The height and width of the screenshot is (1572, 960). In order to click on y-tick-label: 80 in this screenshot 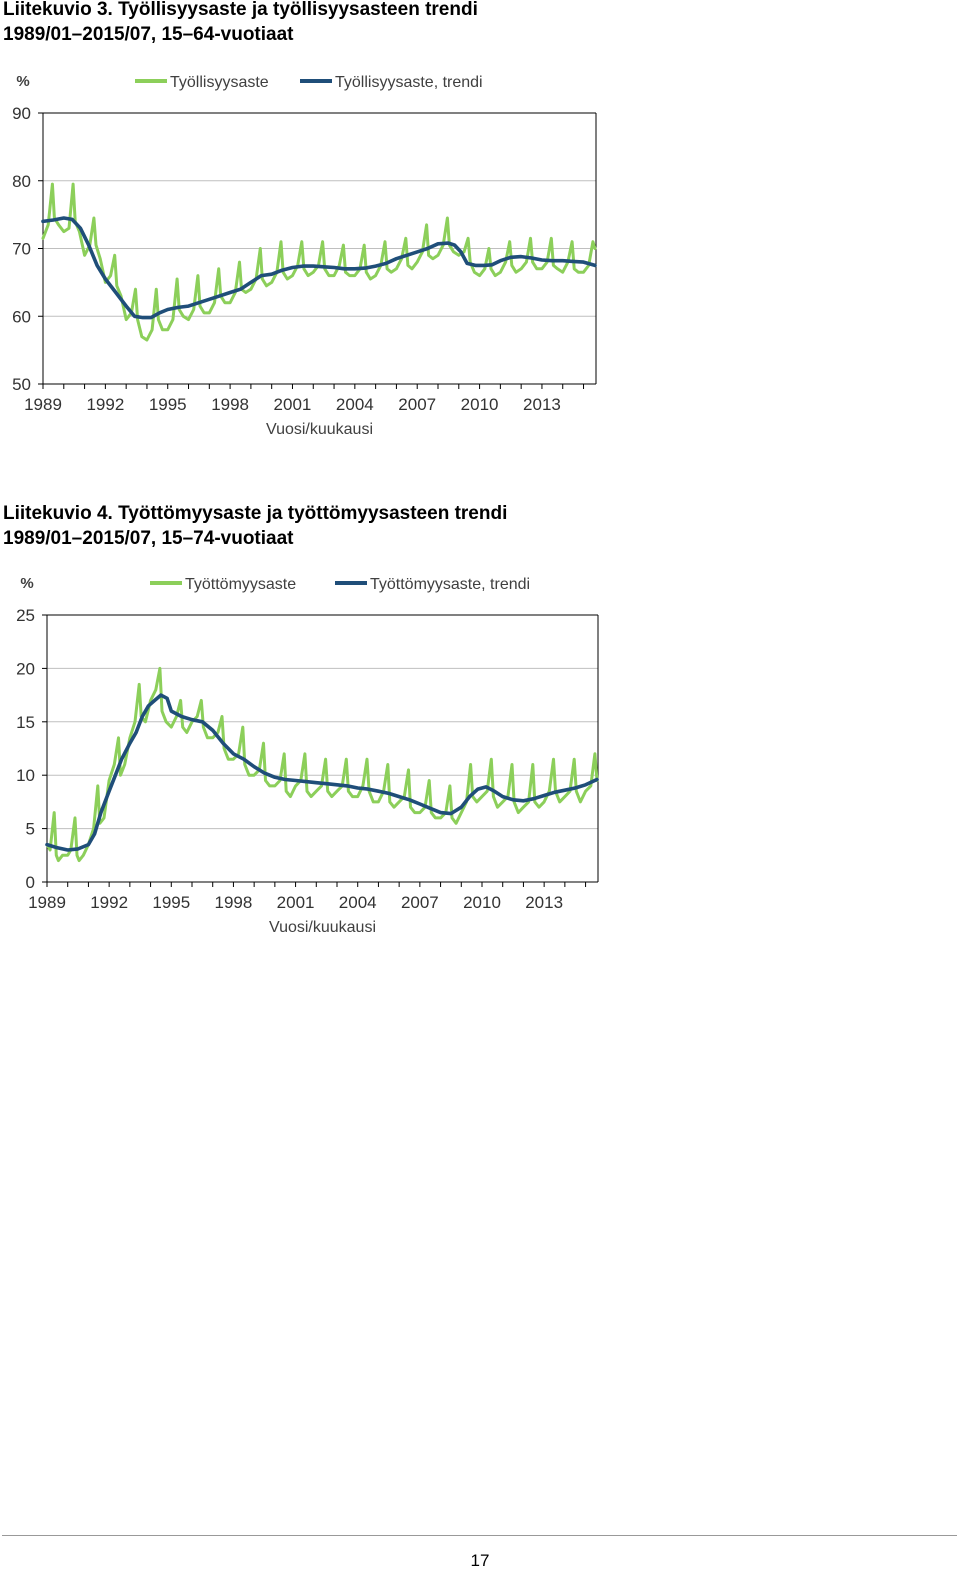, I will do `click(21, 181)`.